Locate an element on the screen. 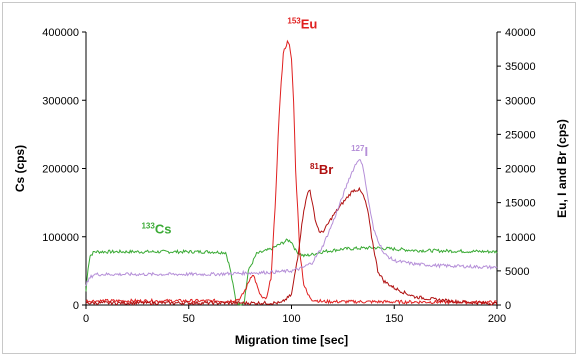 The width and height of the screenshot is (580, 358). annotation-mass-number: 153 is located at coordinates (294, 21).